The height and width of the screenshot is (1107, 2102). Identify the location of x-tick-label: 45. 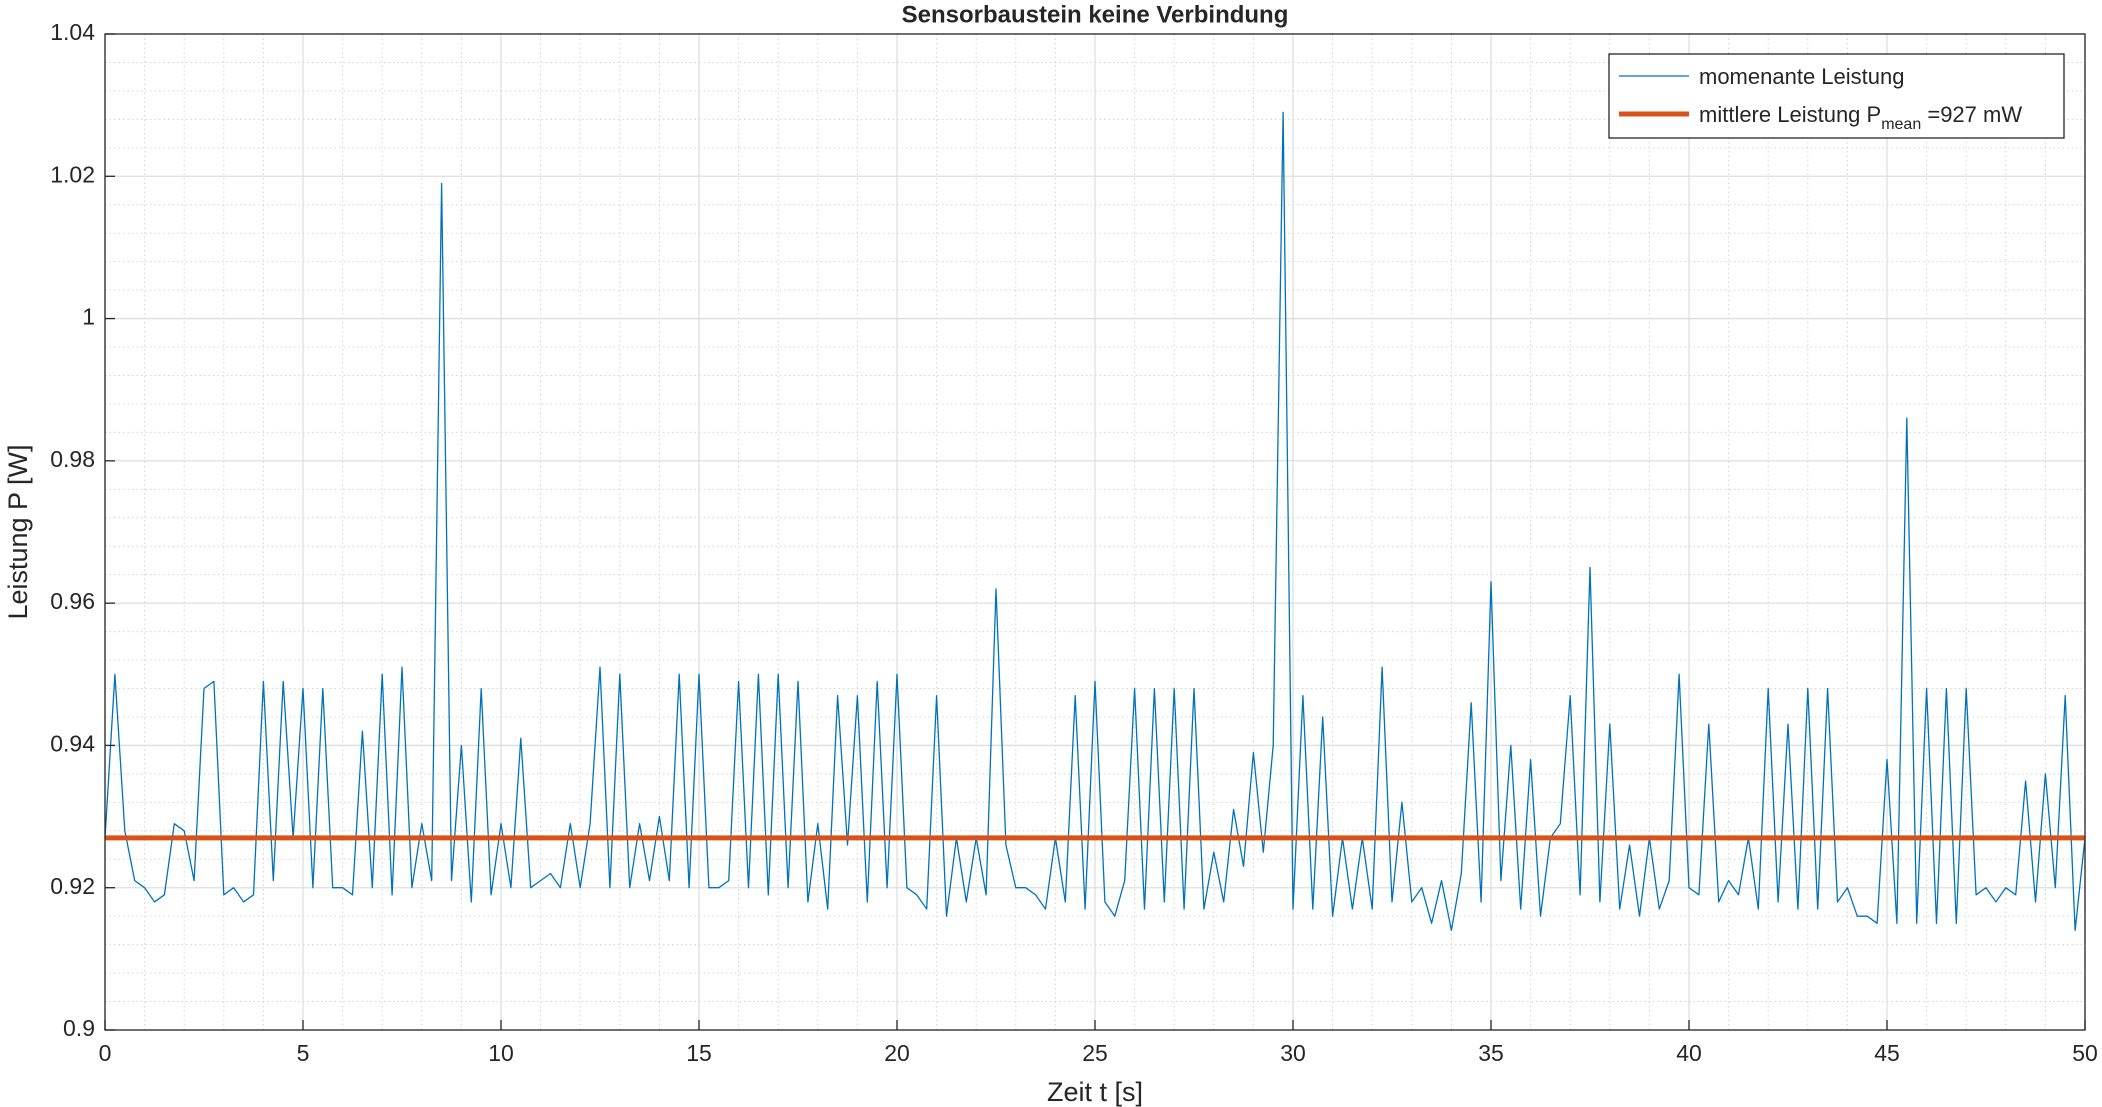
(1887, 1053).